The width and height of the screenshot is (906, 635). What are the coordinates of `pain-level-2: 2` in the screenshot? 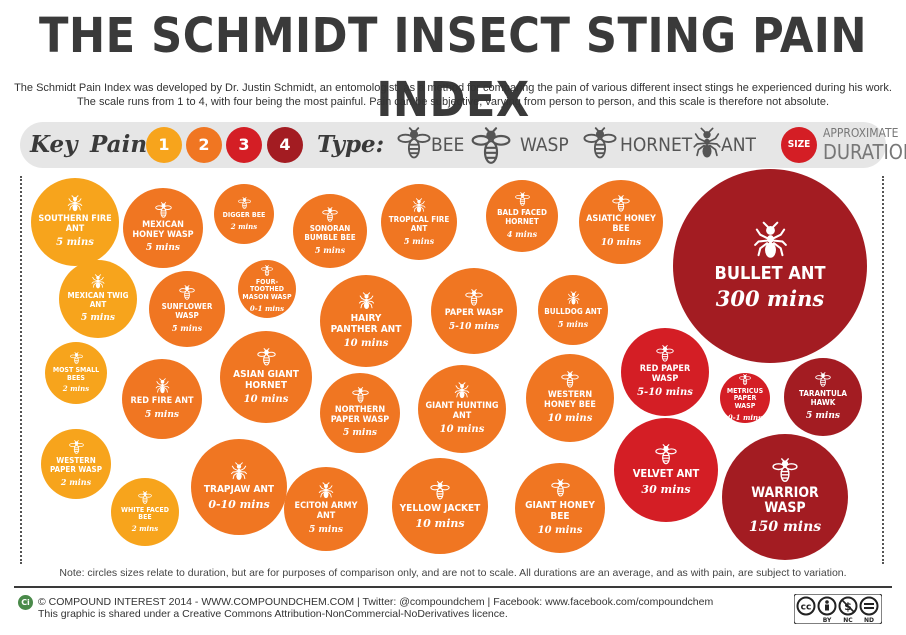 It's located at (204, 145).